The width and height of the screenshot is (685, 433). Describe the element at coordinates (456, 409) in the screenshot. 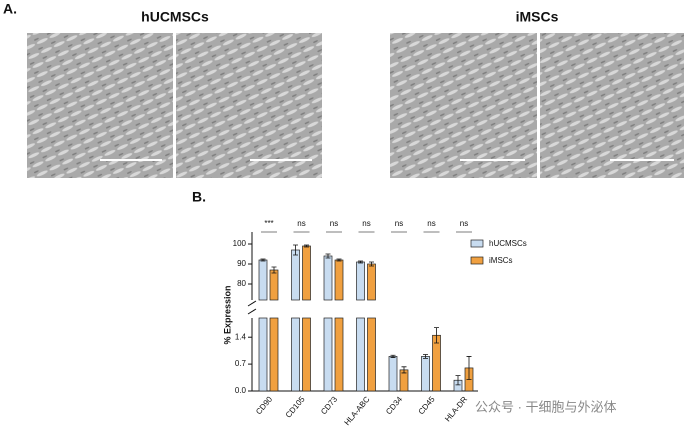

I see `x-tick-label: HLA-DR` at that location.